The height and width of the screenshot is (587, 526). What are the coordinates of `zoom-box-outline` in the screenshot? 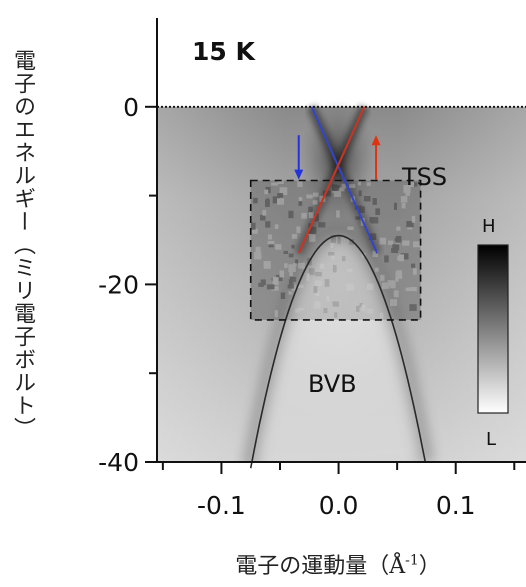 It's located at (335, 250).